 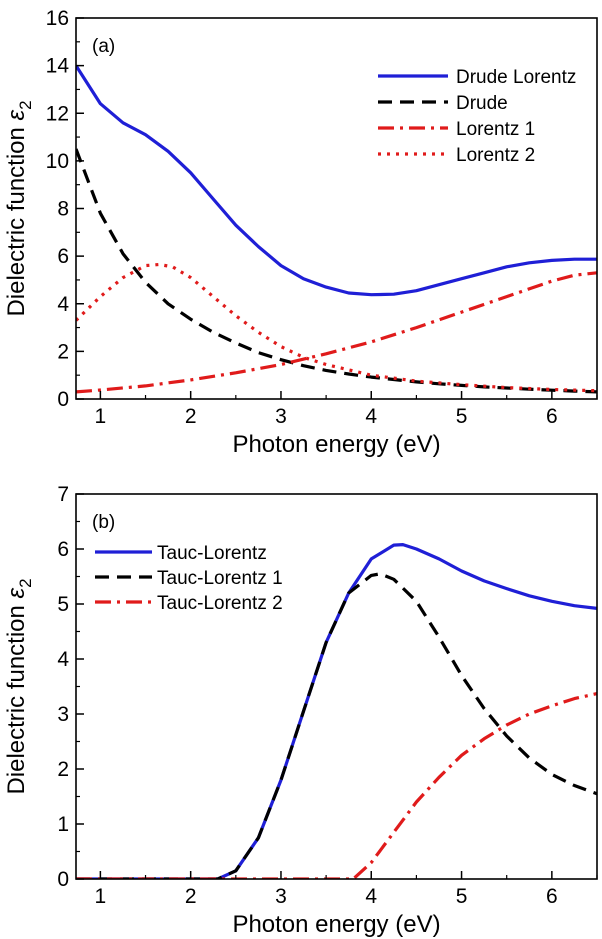 I want to click on panel-label: (b), so click(x=103, y=522).